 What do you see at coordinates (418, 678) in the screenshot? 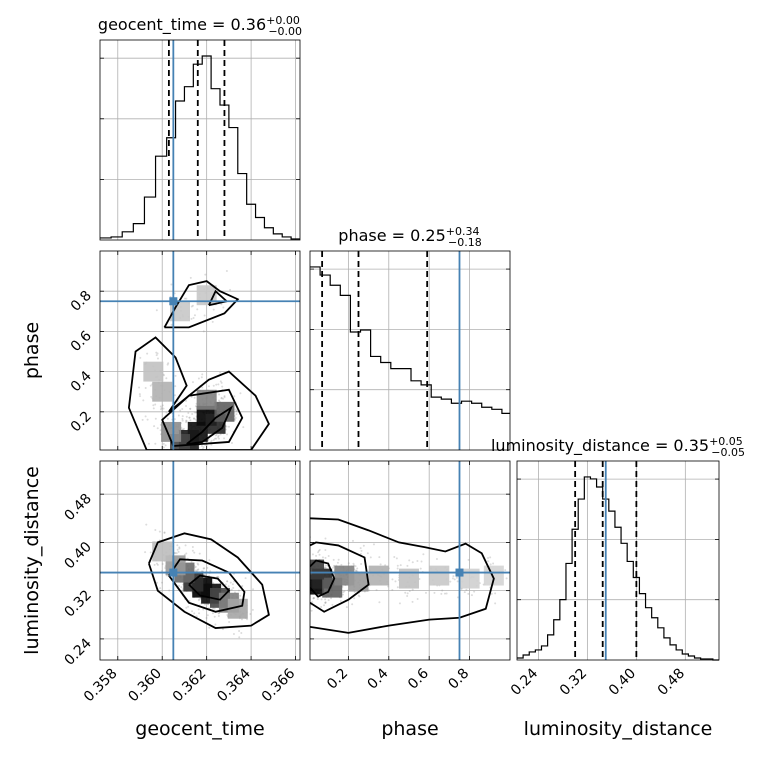
I see `xtick-label-phase: 0.6` at bounding box center [418, 678].